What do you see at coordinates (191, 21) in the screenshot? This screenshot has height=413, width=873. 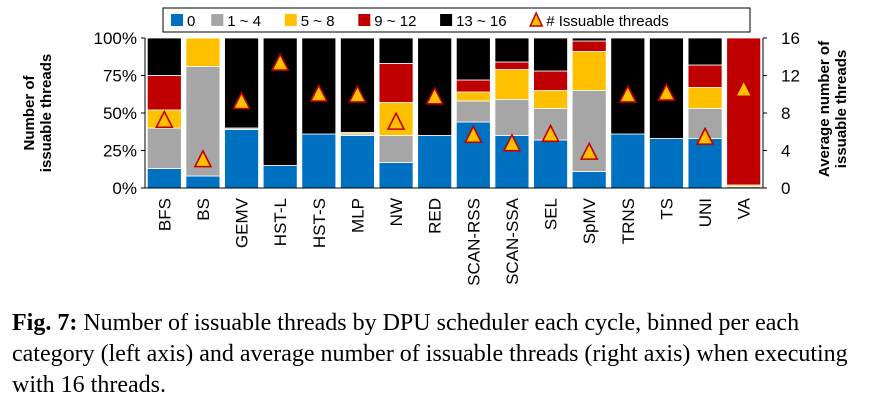 I see `legend-label-0: 0` at bounding box center [191, 21].